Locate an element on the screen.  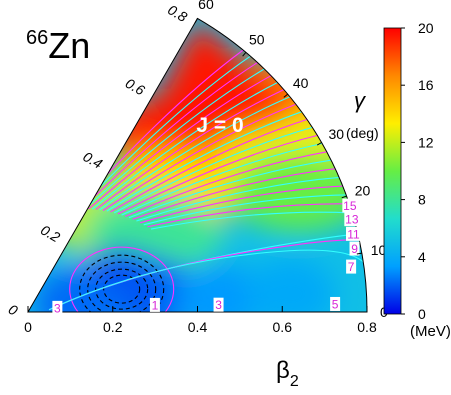
beta-axis-ticks: 0 0.2 0.4 0.6 0.8 is located at coordinates (200, 320).